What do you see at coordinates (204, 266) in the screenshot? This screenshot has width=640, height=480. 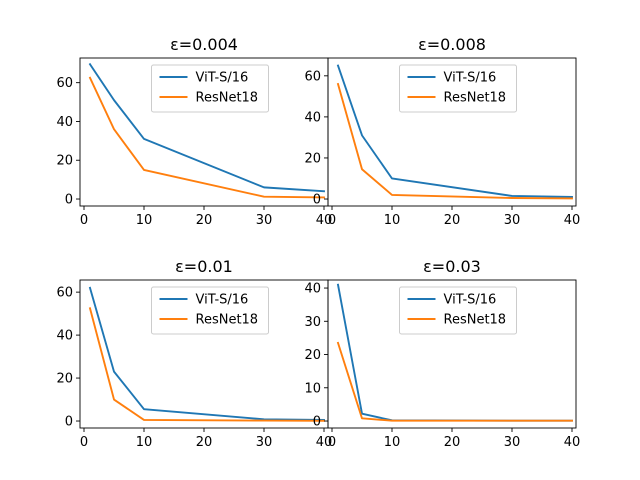 I see `chart-title: ε=0.01` at bounding box center [204, 266].